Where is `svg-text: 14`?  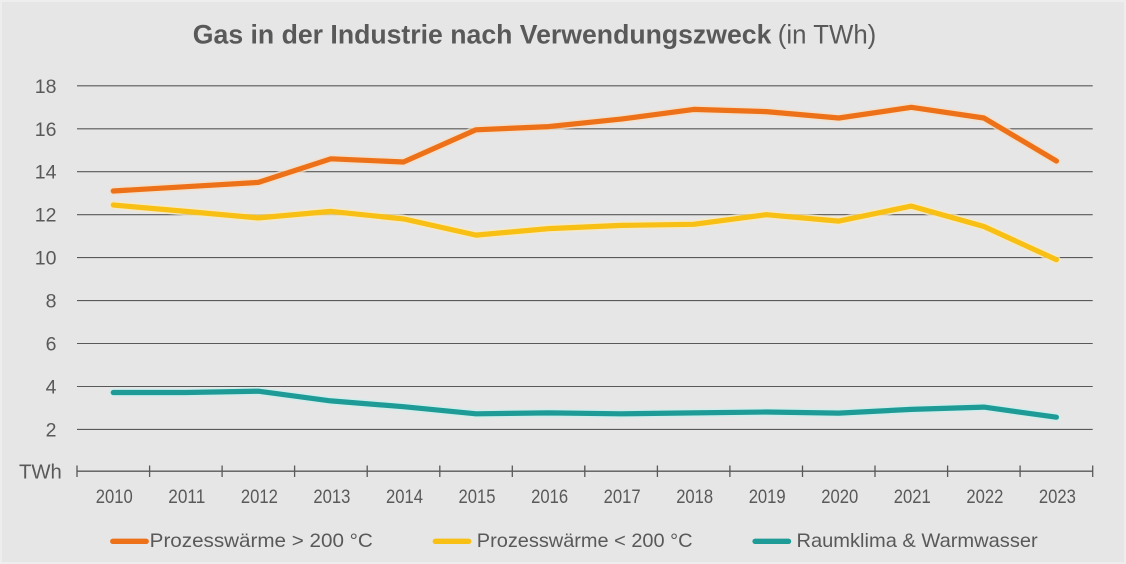 svg-text: 14 is located at coordinates (46, 173).